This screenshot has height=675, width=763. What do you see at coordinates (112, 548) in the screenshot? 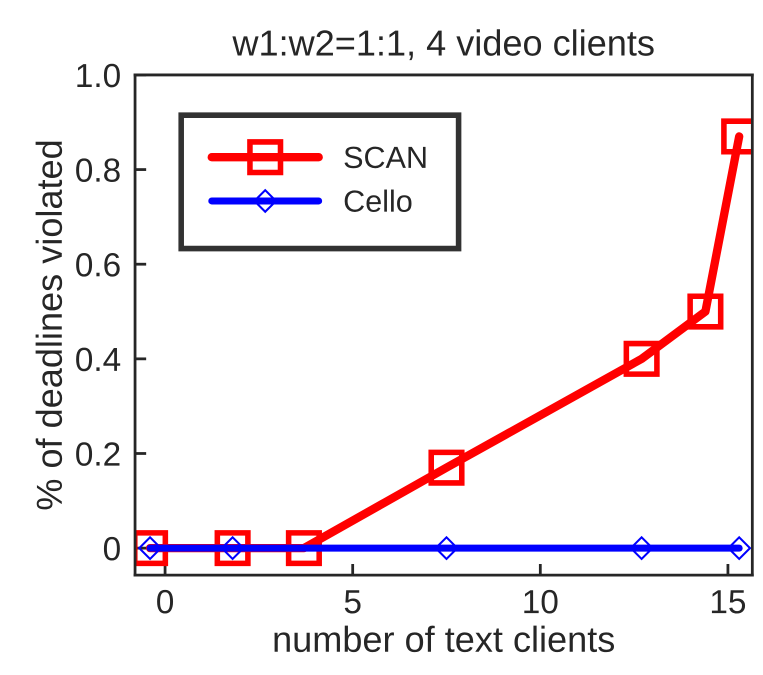
I see `y-tick-label: 0` at bounding box center [112, 548].